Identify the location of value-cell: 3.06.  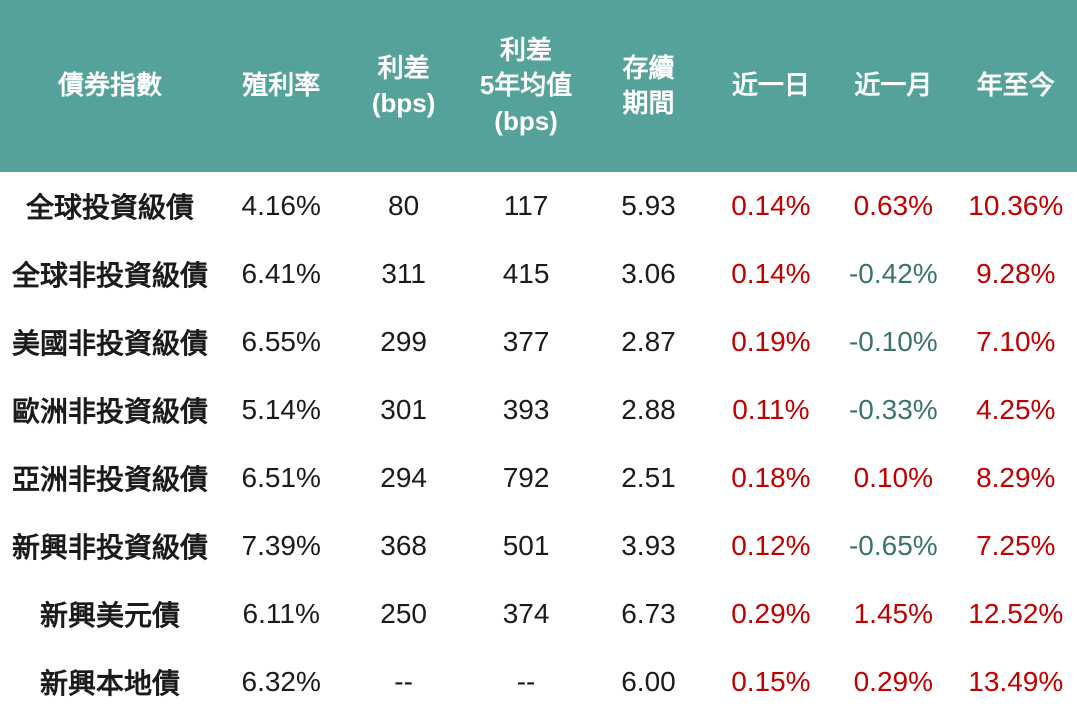
(648, 273).